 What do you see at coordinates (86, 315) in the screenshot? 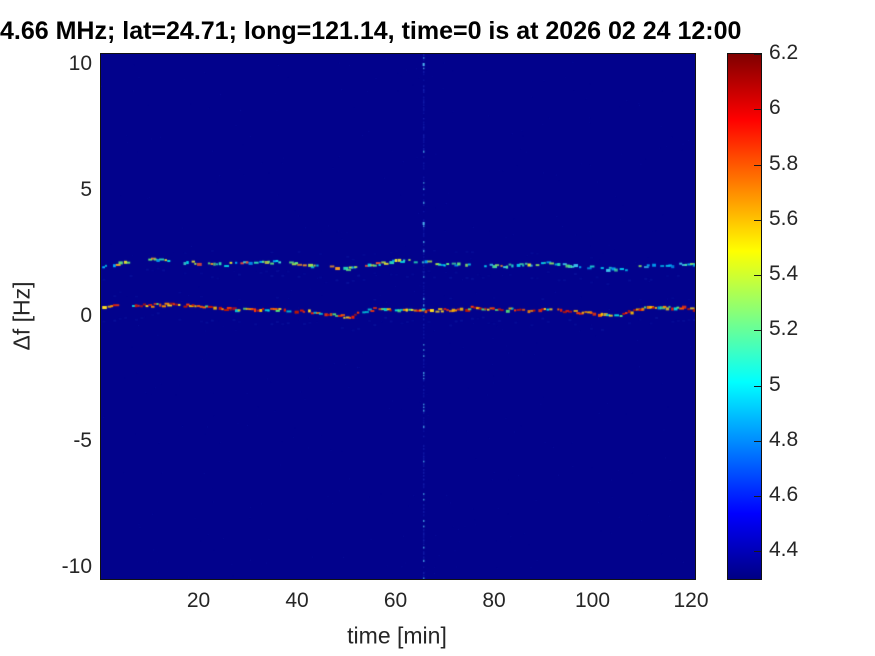
I see `y-tick-label: 0` at bounding box center [86, 315].